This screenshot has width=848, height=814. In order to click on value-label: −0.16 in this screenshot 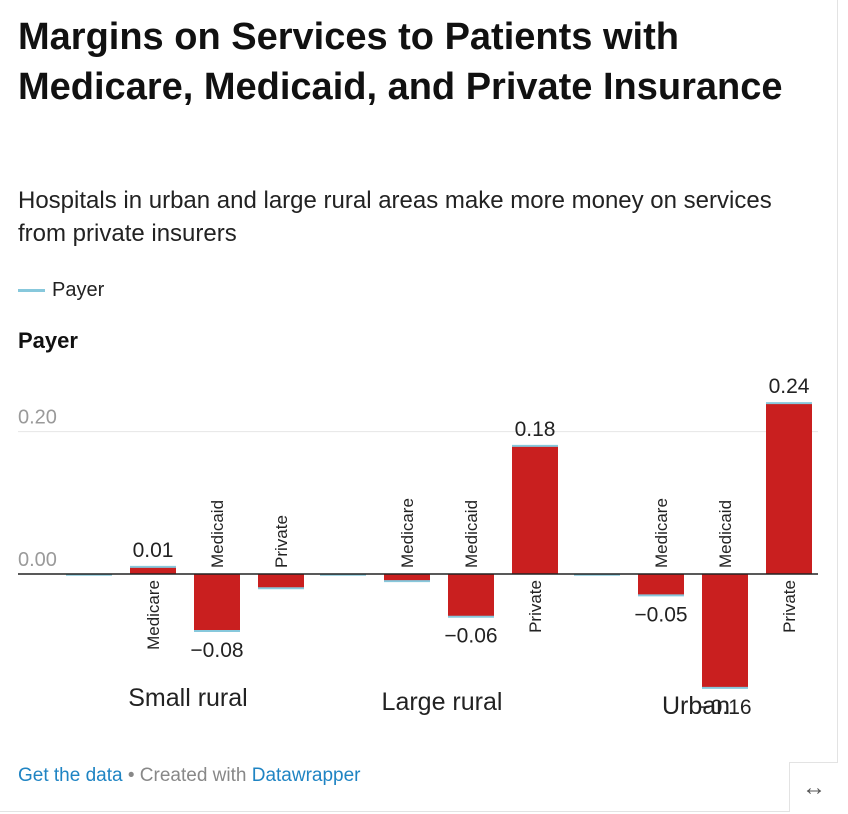, I will do `click(724, 707)`.